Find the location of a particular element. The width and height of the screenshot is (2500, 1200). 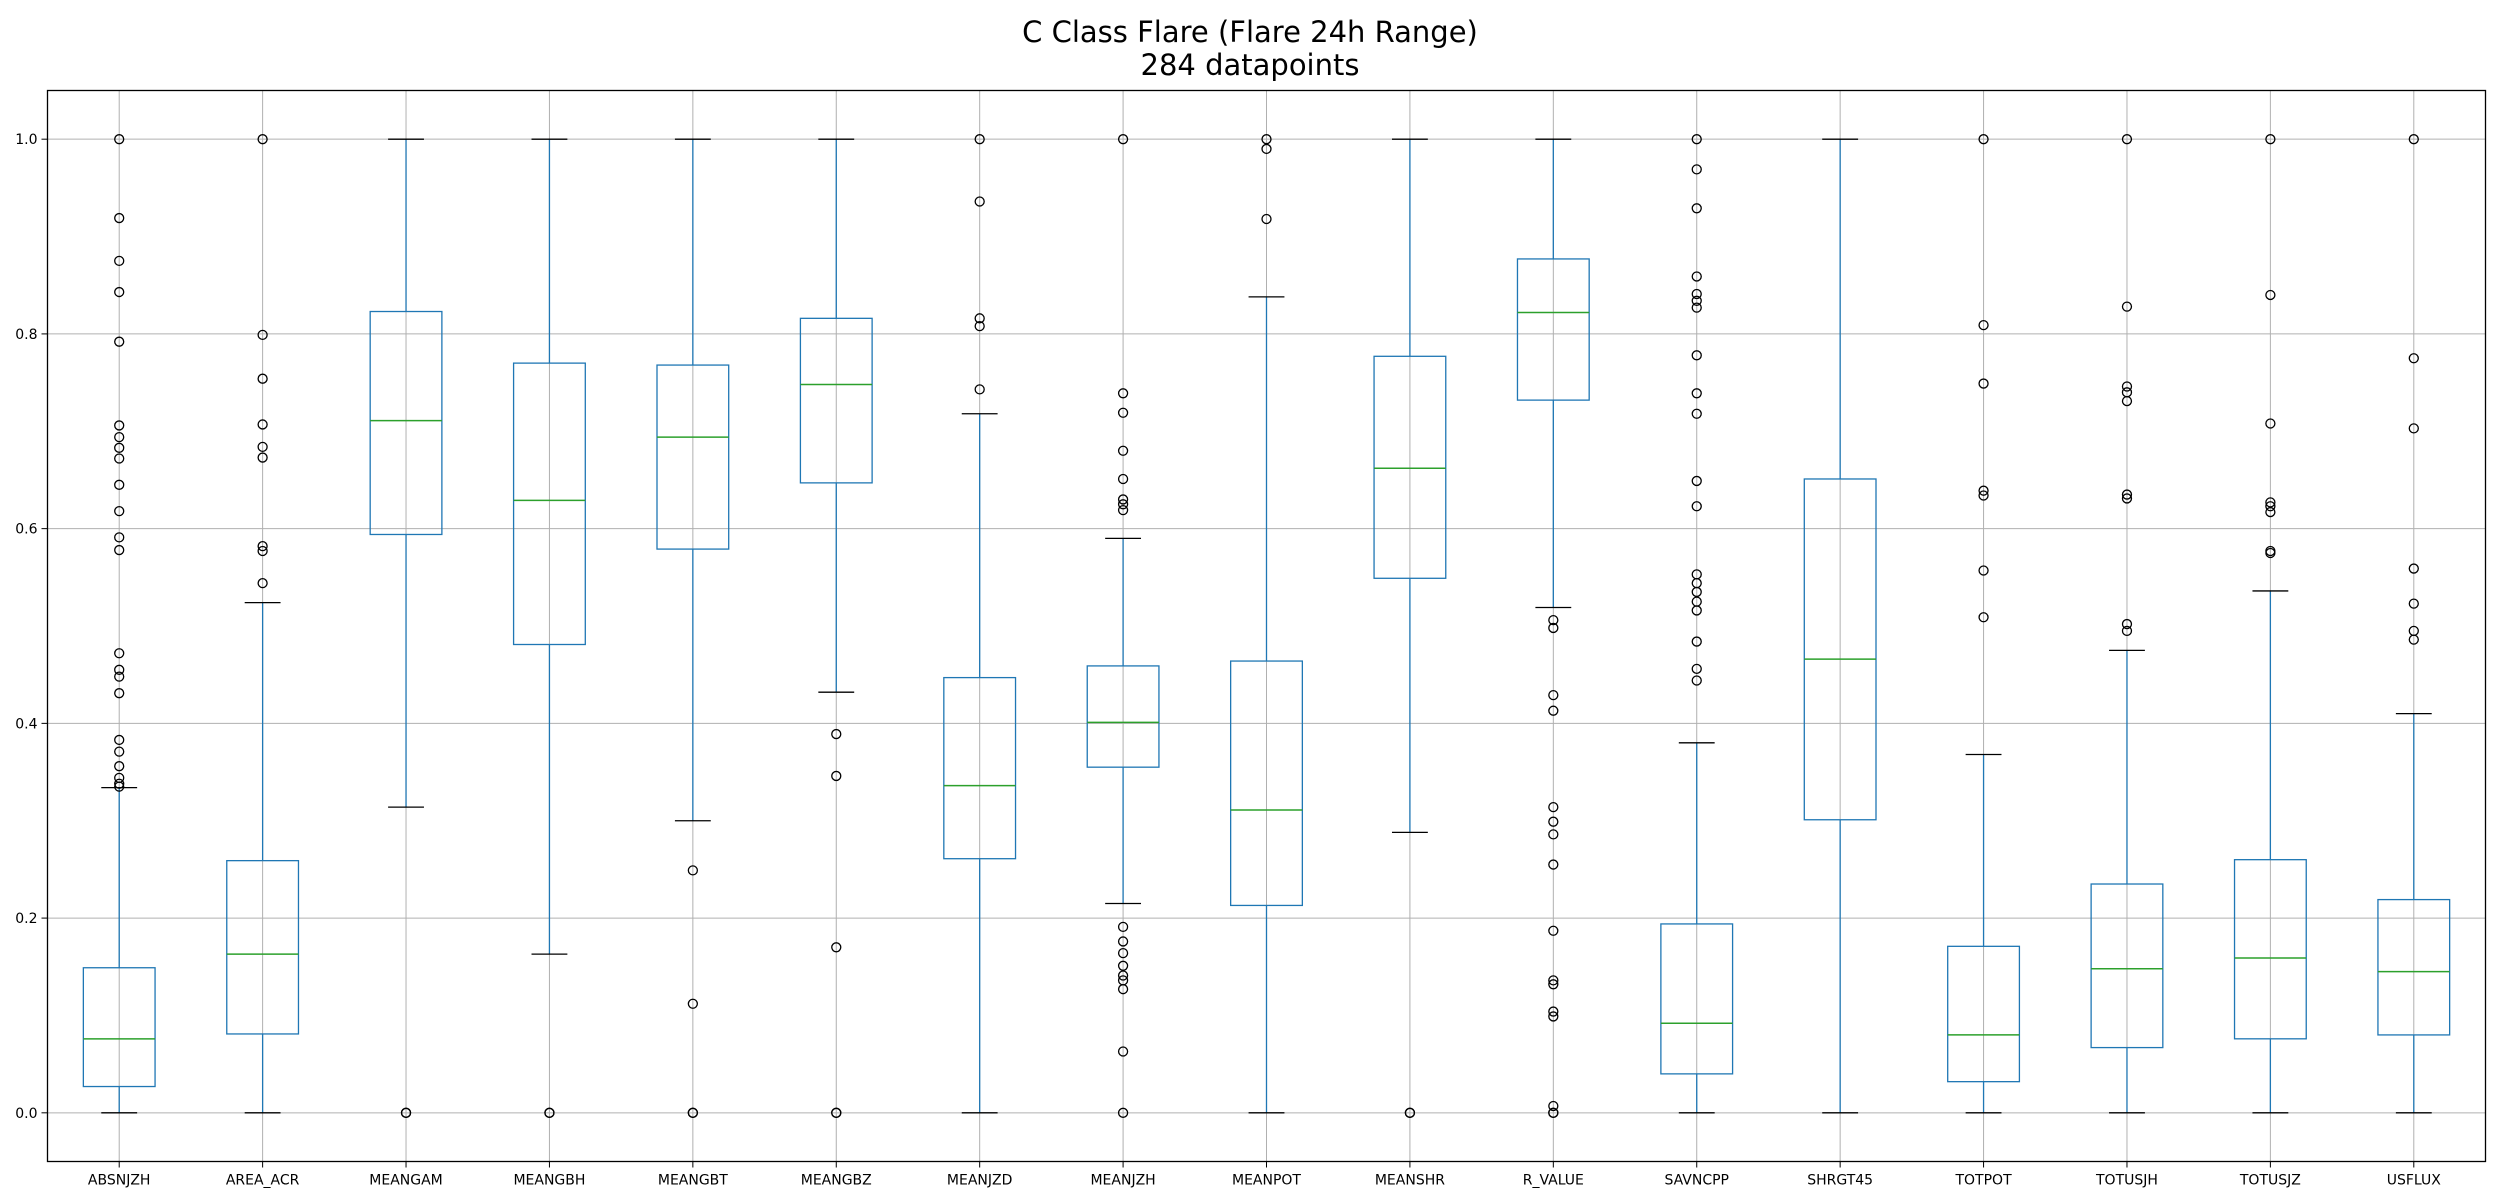

x-tick-label: MEANJZD is located at coordinates (979, 1181).